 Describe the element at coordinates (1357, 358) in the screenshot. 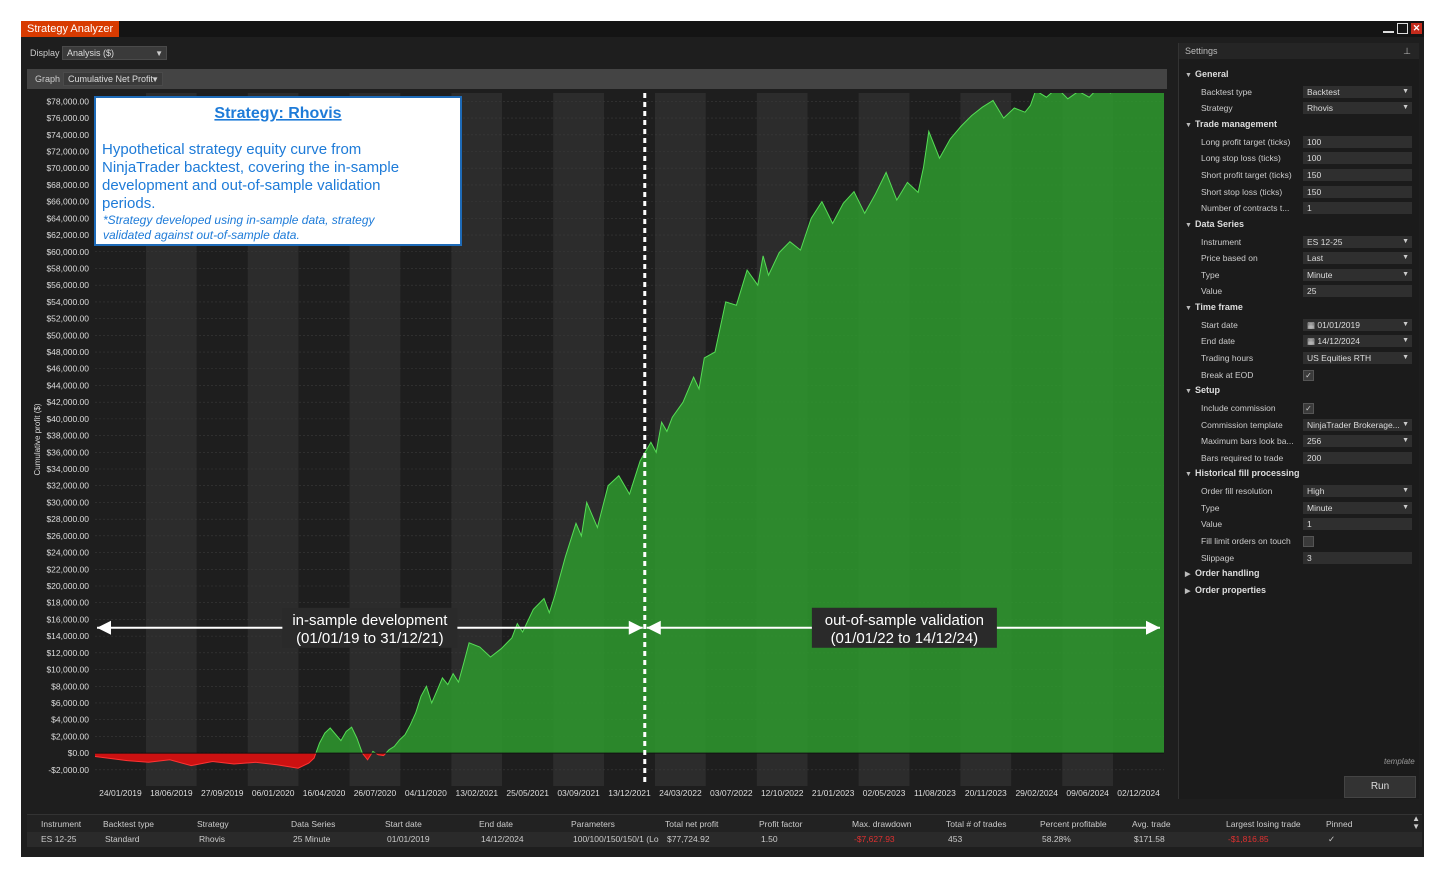

I see `setting-dd-field: US Equities RTH ▼` at that location.